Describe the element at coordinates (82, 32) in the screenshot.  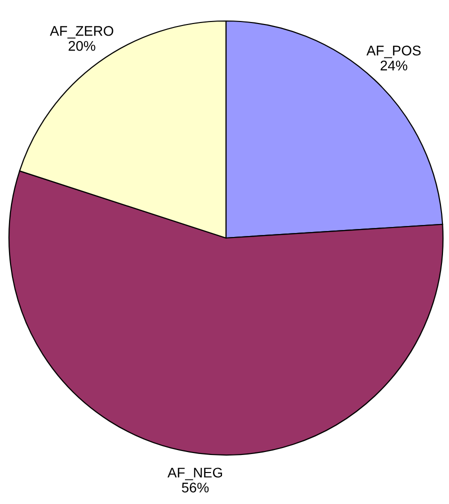
I see `slice-label: AF_ZERO` at that location.